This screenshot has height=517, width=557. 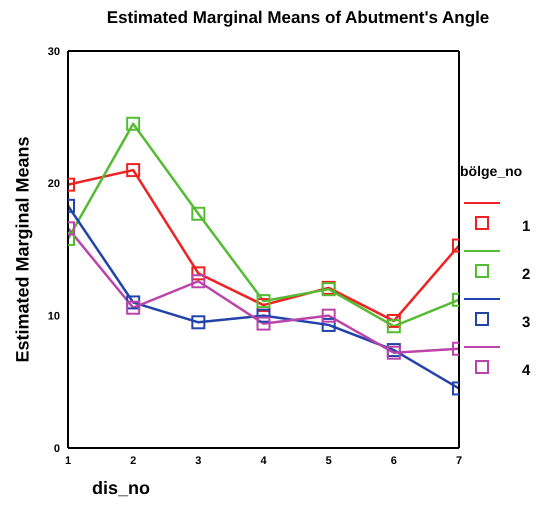 What do you see at coordinates (459, 460) in the screenshot?
I see `x-tick-label: 7` at bounding box center [459, 460].